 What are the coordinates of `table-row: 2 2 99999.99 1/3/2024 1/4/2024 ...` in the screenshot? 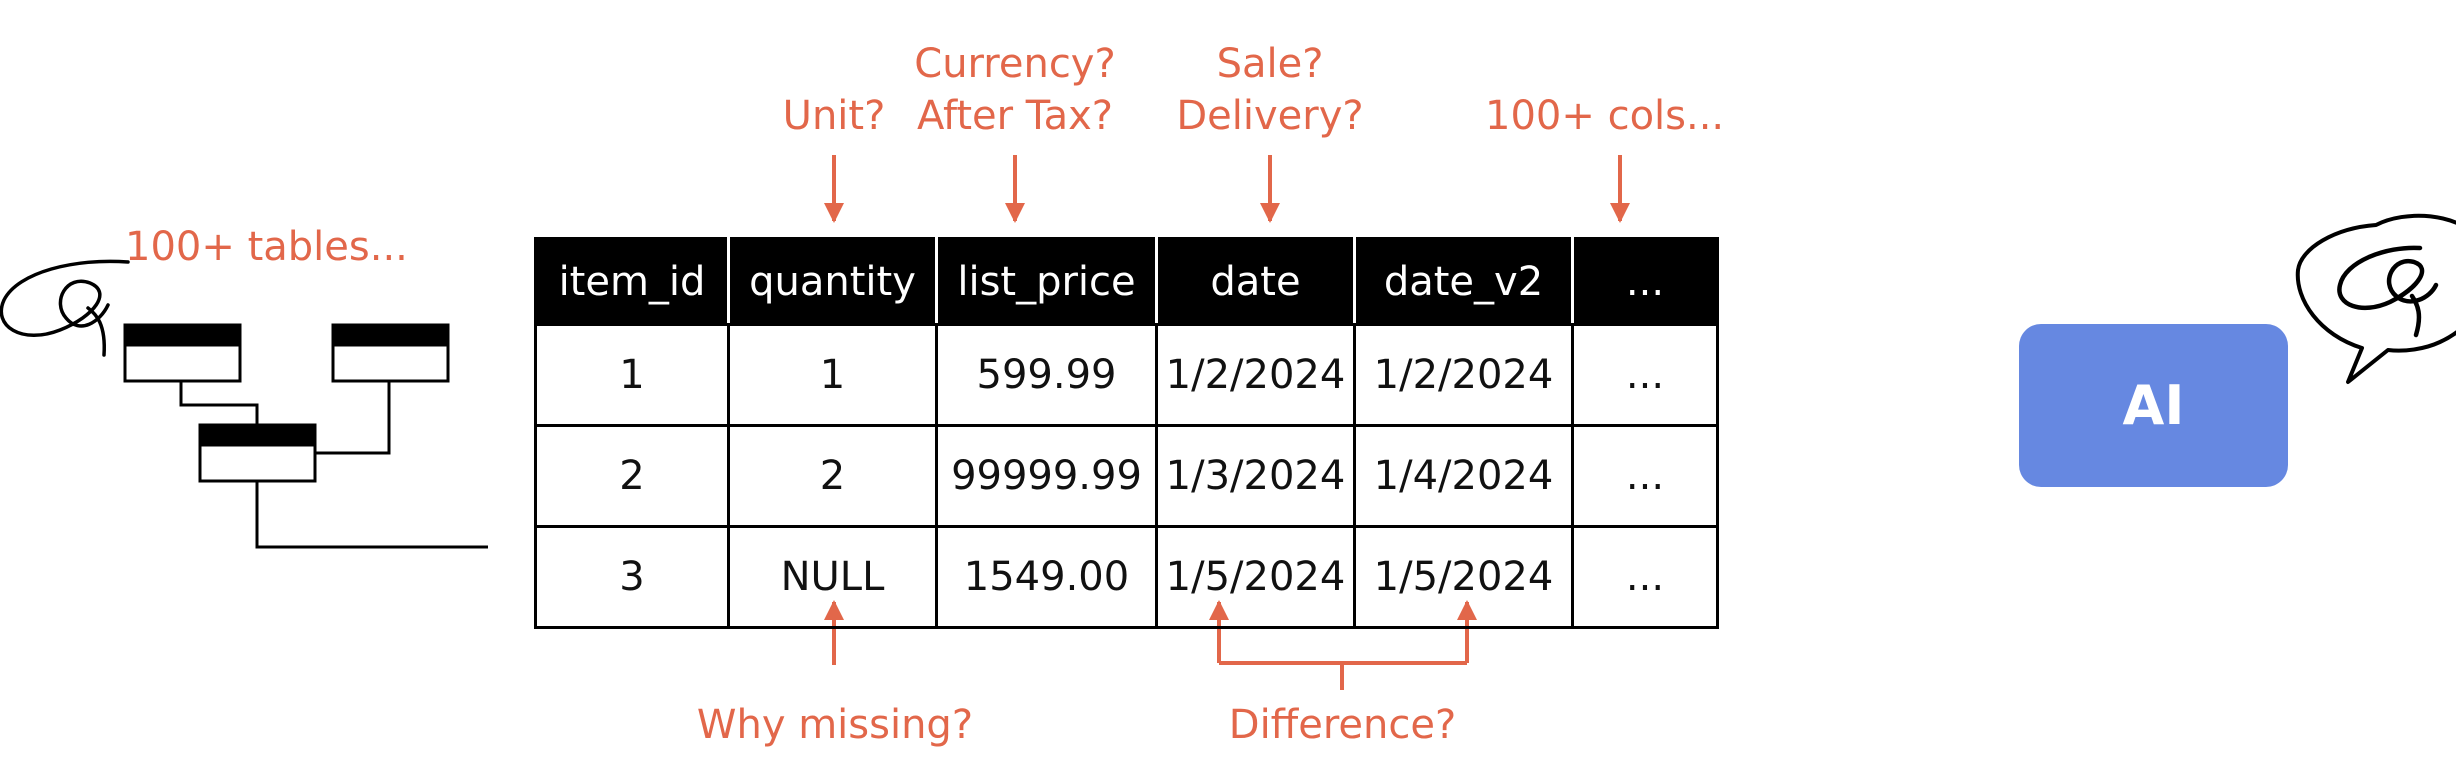 It's located at (1126, 476).